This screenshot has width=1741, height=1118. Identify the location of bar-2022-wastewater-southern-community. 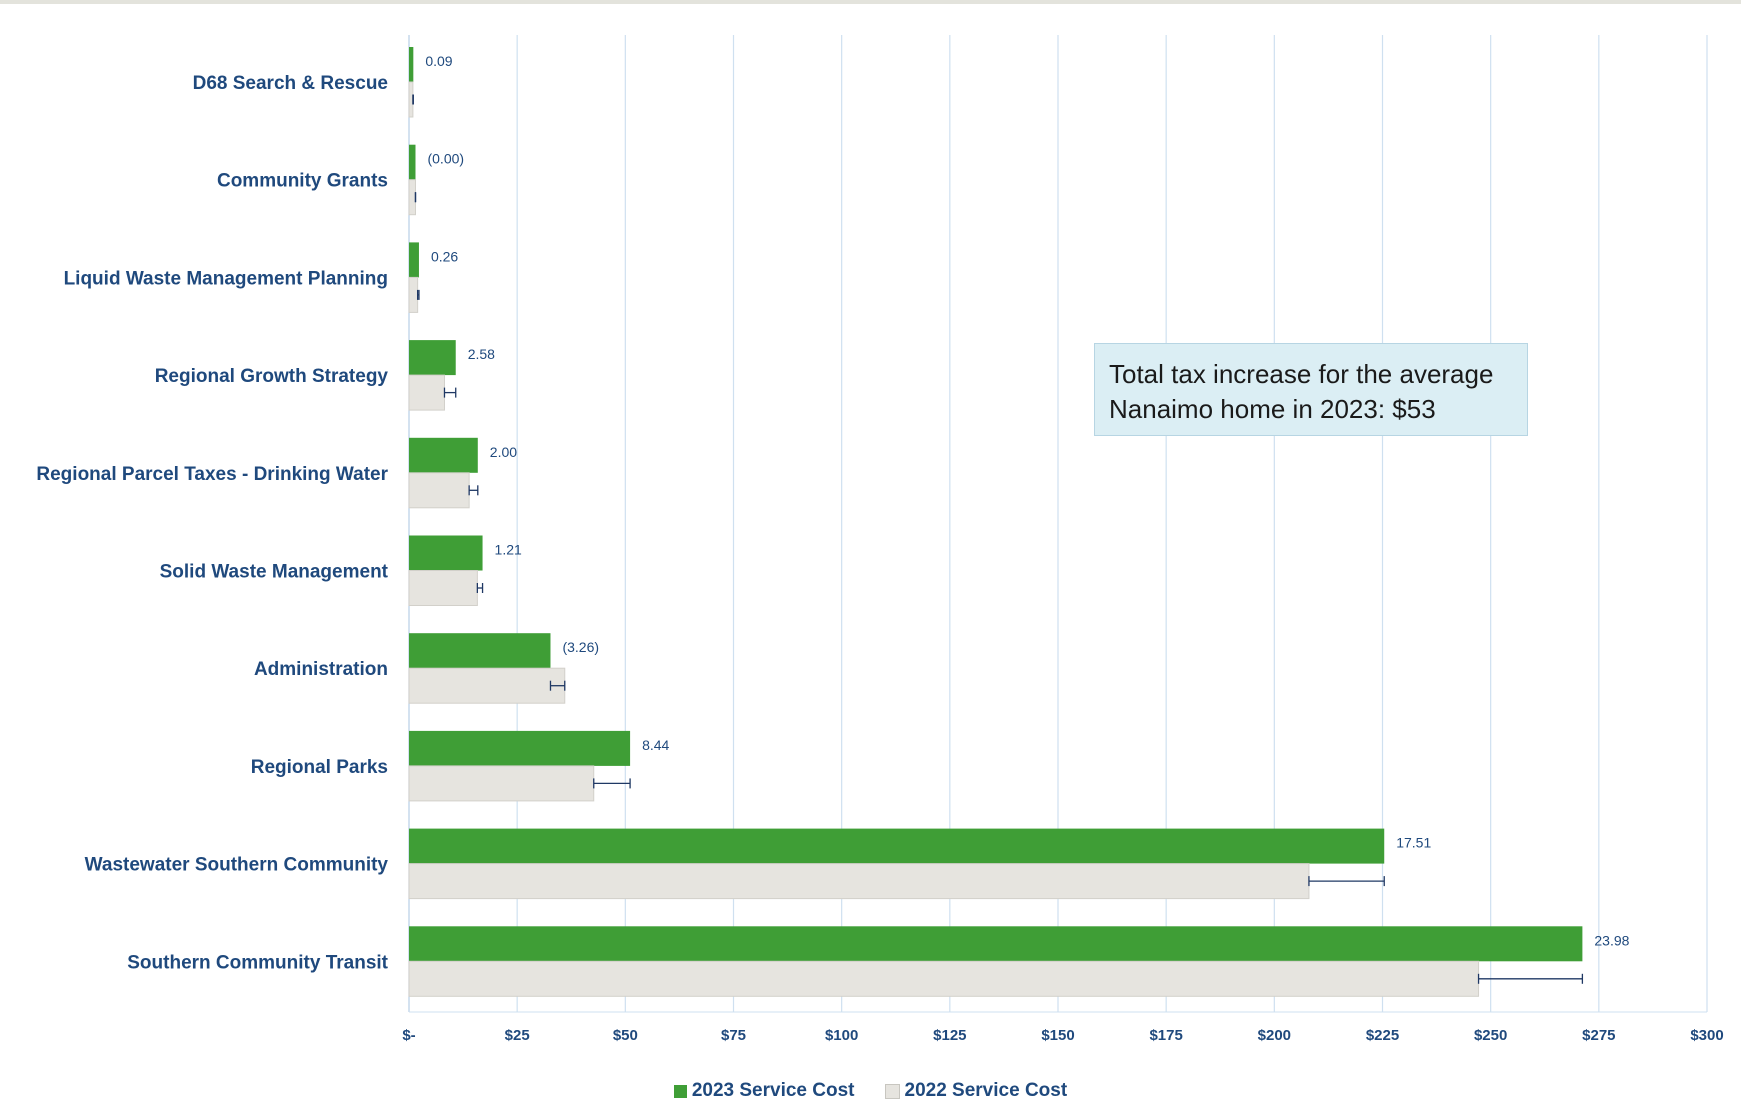
(859, 881).